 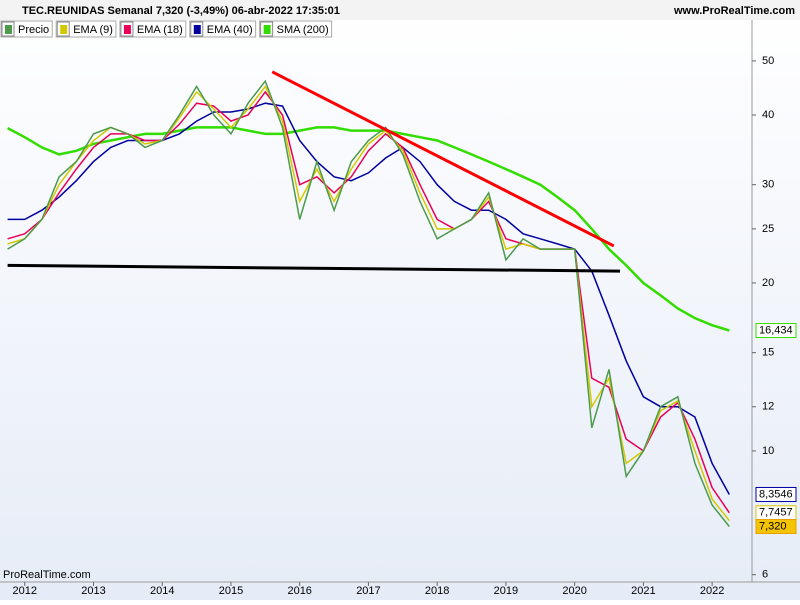 I want to click on y-tick-label: 15, so click(x=768, y=353).